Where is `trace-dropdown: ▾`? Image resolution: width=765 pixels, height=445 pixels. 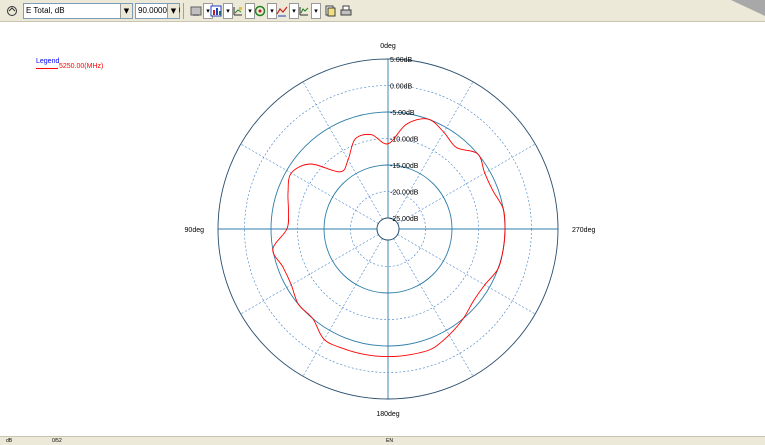
trace-dropdown: ▾ is located at coordinates (272, 11).